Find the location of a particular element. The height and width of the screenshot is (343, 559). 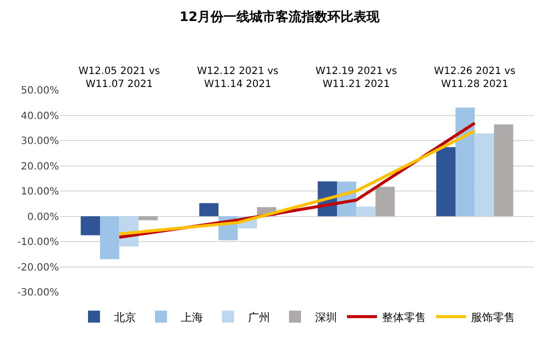

y-tick-label: -30.00% is located at coordinates (38, 293).